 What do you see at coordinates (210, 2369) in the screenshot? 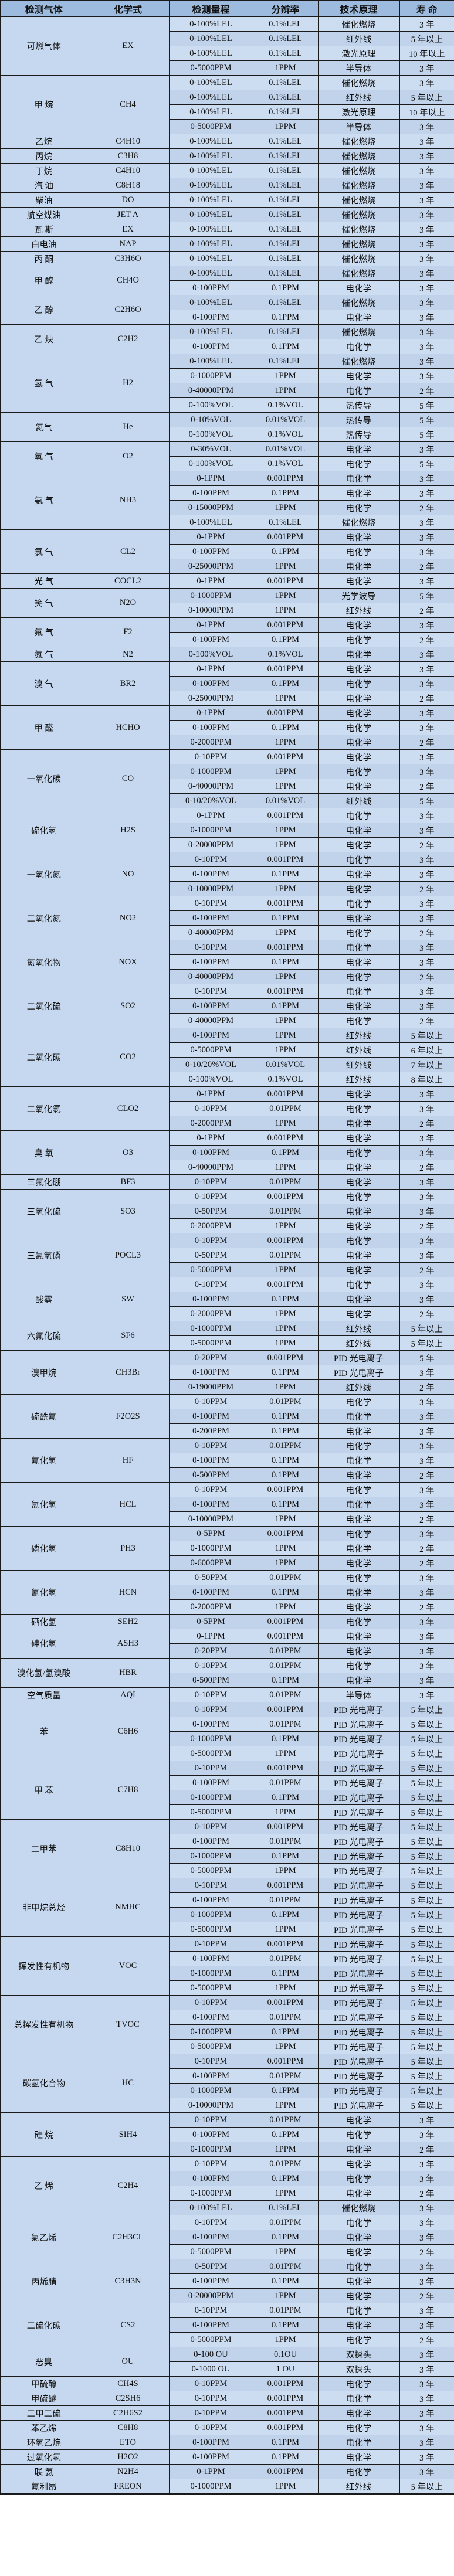
I see `range-cell: 0-1000 OU` at bounding box center [210, 2369].